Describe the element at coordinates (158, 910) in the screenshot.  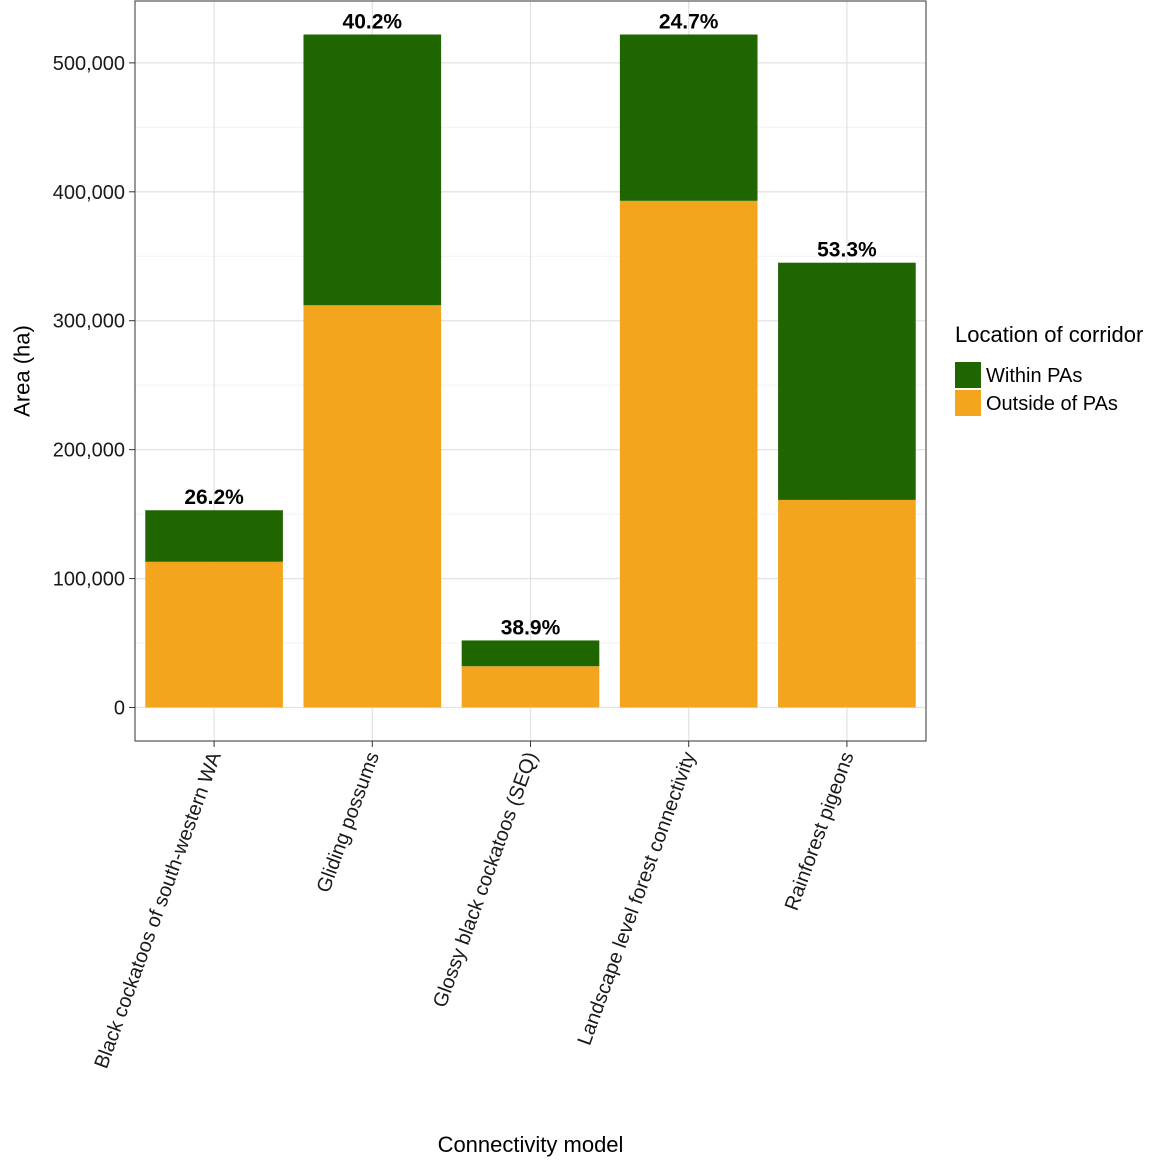
I see `x-tick-label: Black cockatoos of south-western WA` at that location.